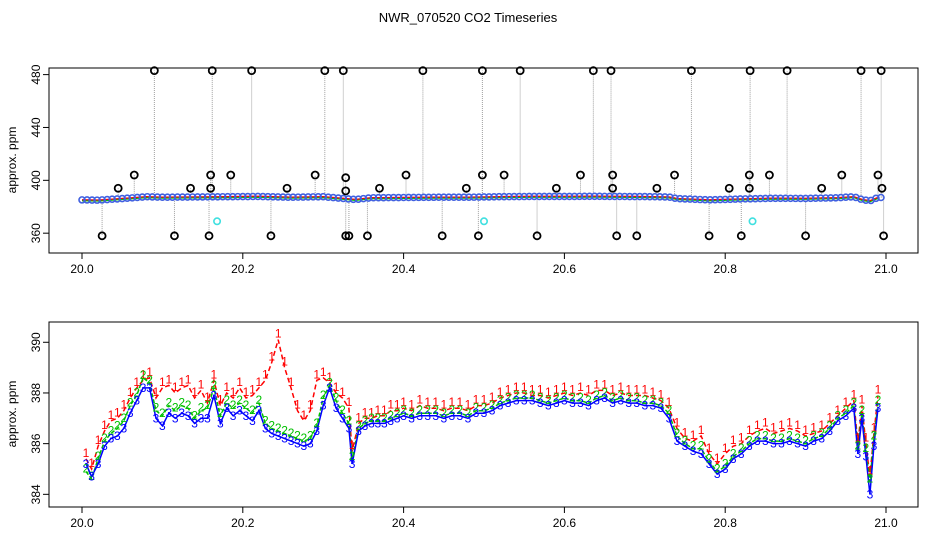 The image size is (936, 540). What do you see at coordinates (243, 269) in the screenshot?
I see `top-x-tick-label: 20.2` at bounding box center [243, 269].